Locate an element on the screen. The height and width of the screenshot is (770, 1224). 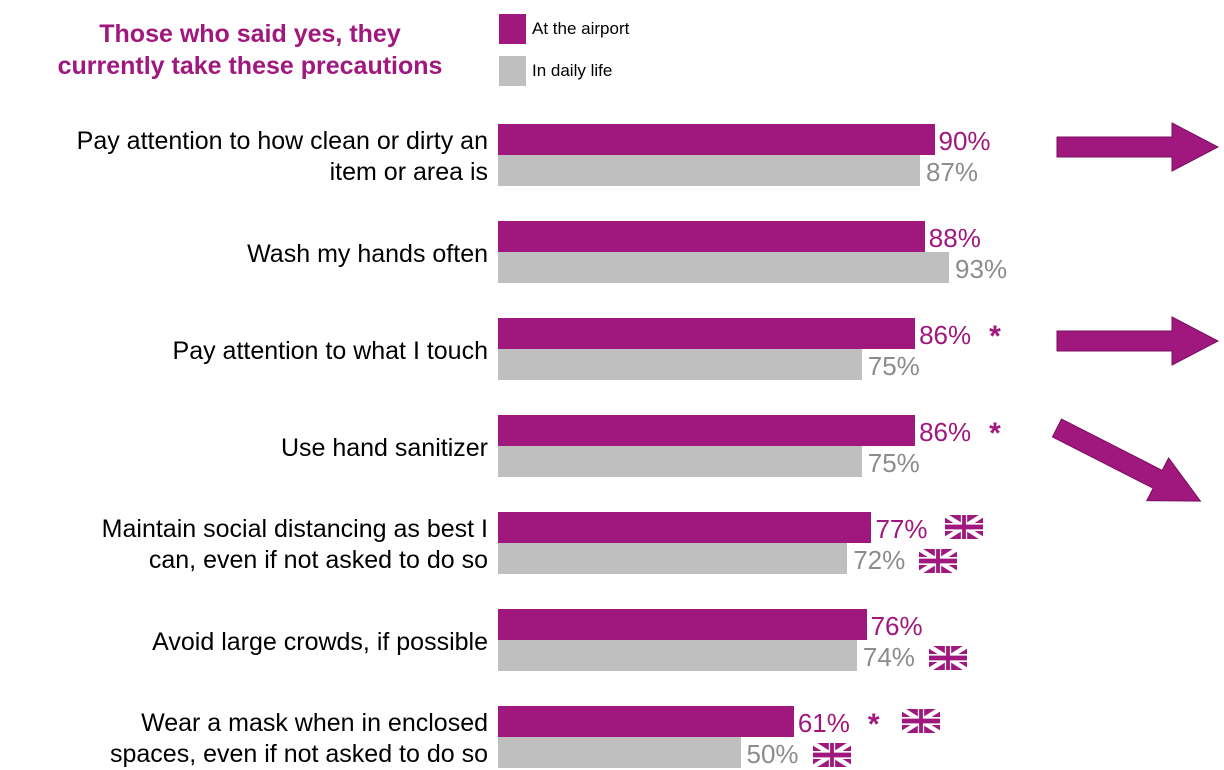
legend-swatch-daily is located at coordinates (512, 71).